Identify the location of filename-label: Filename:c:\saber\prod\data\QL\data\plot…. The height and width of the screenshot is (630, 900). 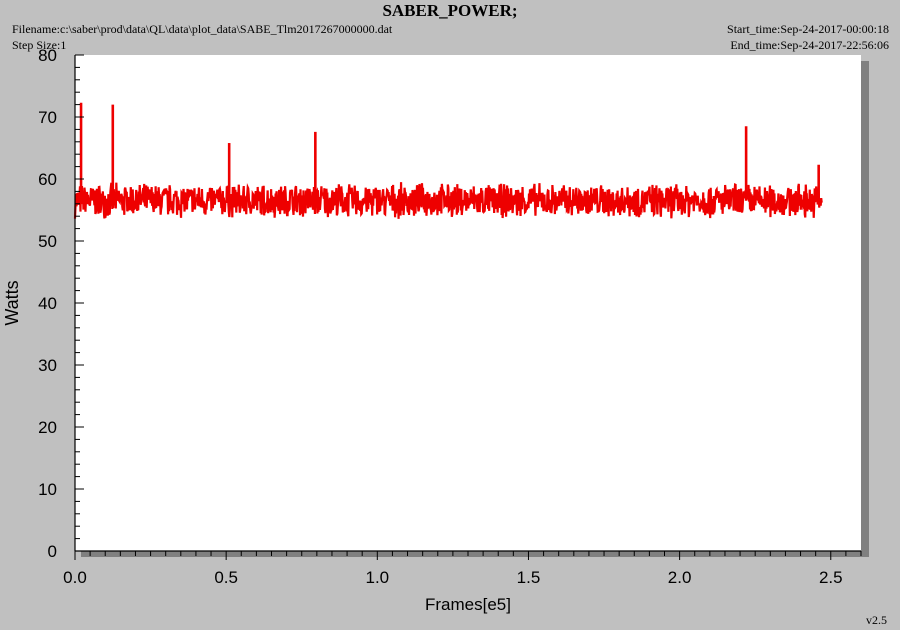
(202, 29).